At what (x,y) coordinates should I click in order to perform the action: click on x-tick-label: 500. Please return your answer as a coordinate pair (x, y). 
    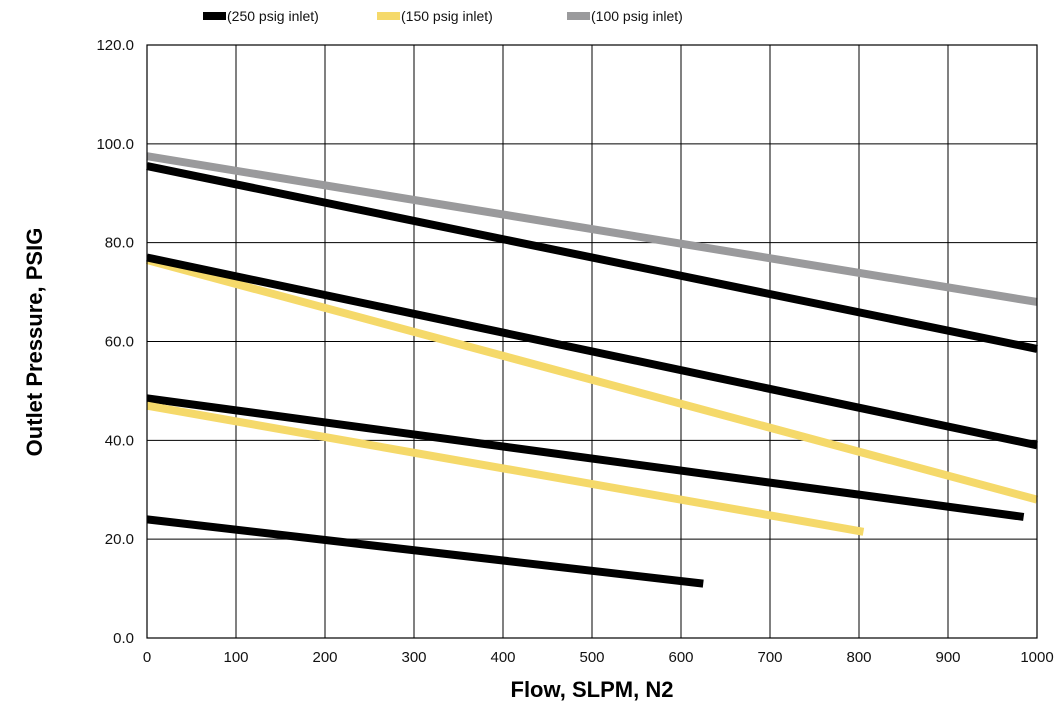
    Looking at the image, I should click on (591, 657).